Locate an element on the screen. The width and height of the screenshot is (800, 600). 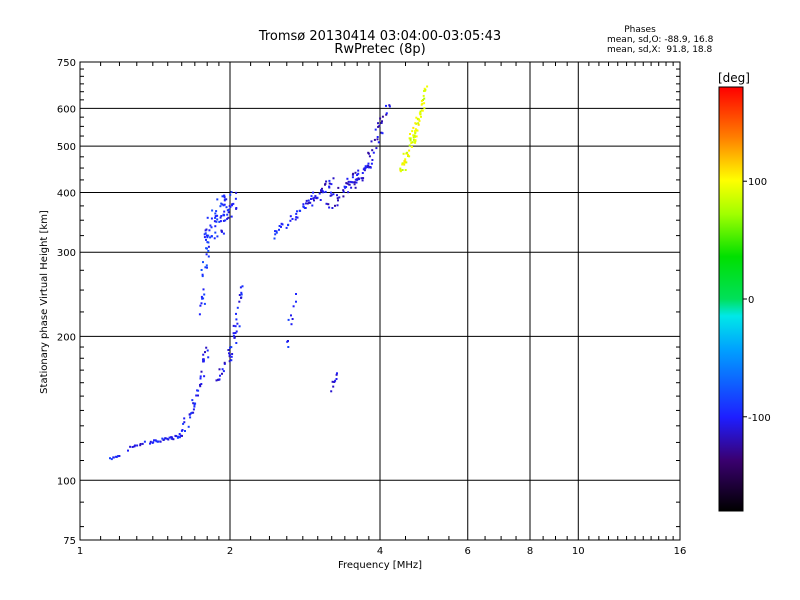
x-tick-label: 16 is located at coordinates (680, 551).